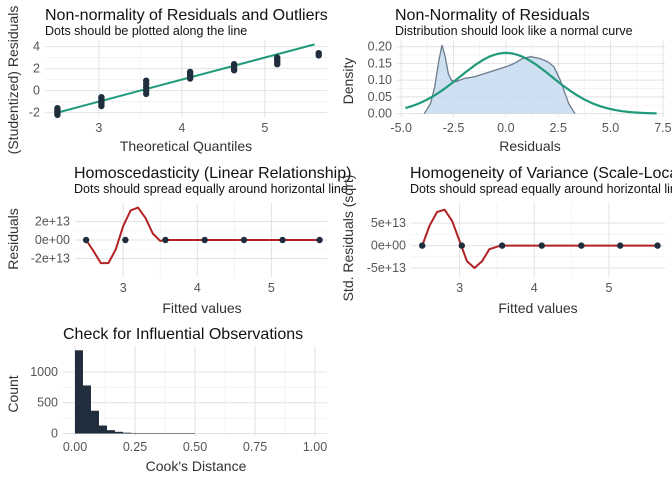 The height and width of the screenshot is (480, 672). What do you see at coordinates (52, 222) in the screenshot?
I see `homosced-ytick-label: 2e+13` at bounding box center [52, 222].